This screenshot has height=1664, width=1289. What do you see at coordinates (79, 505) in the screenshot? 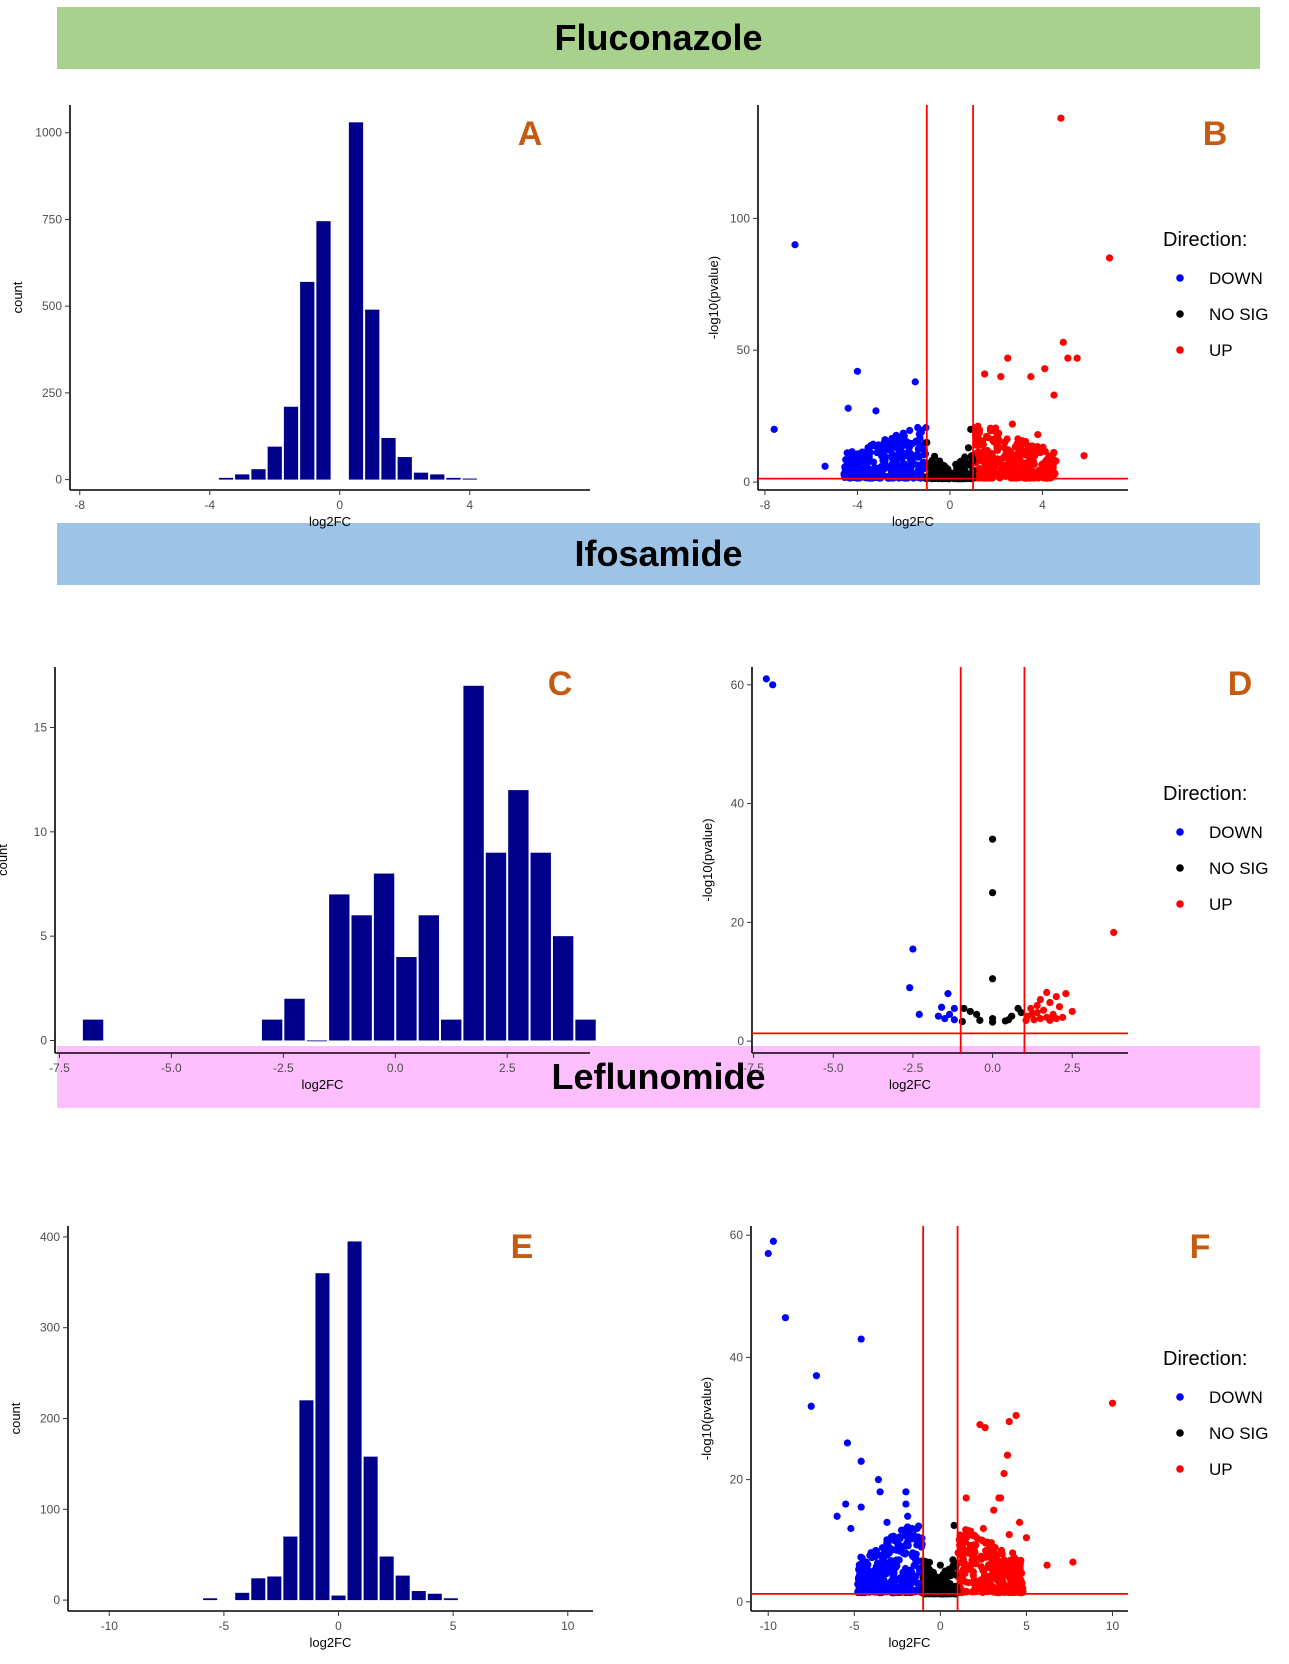
I see `x-tick-label: -8` at bounding box center [79, 505].